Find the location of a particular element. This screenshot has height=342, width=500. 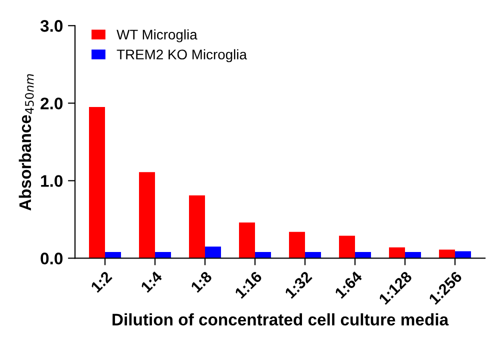

y-tick-label: 1.0 is located at coordinates (52, 181).